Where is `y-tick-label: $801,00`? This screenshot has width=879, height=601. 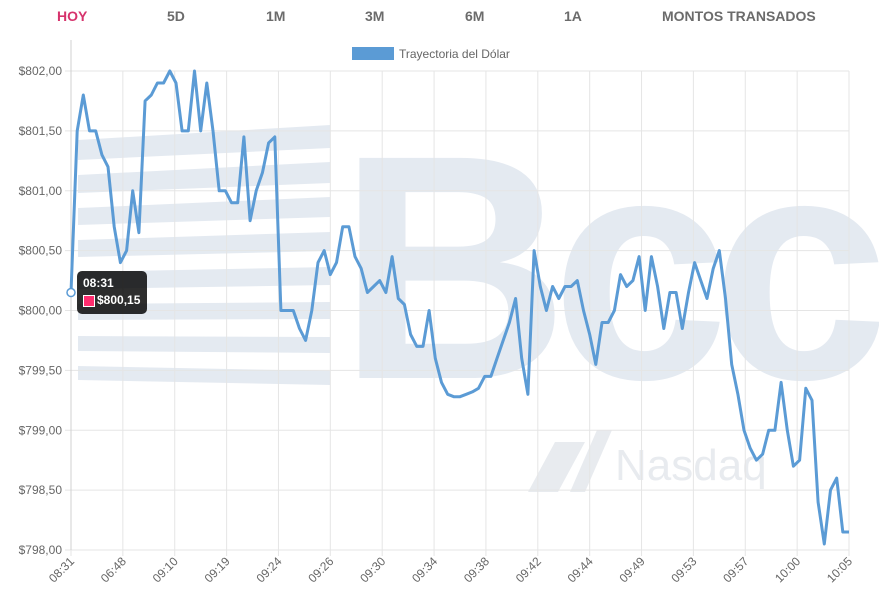
y-tick-label: $801,00 is located at coordinates (41, 191).